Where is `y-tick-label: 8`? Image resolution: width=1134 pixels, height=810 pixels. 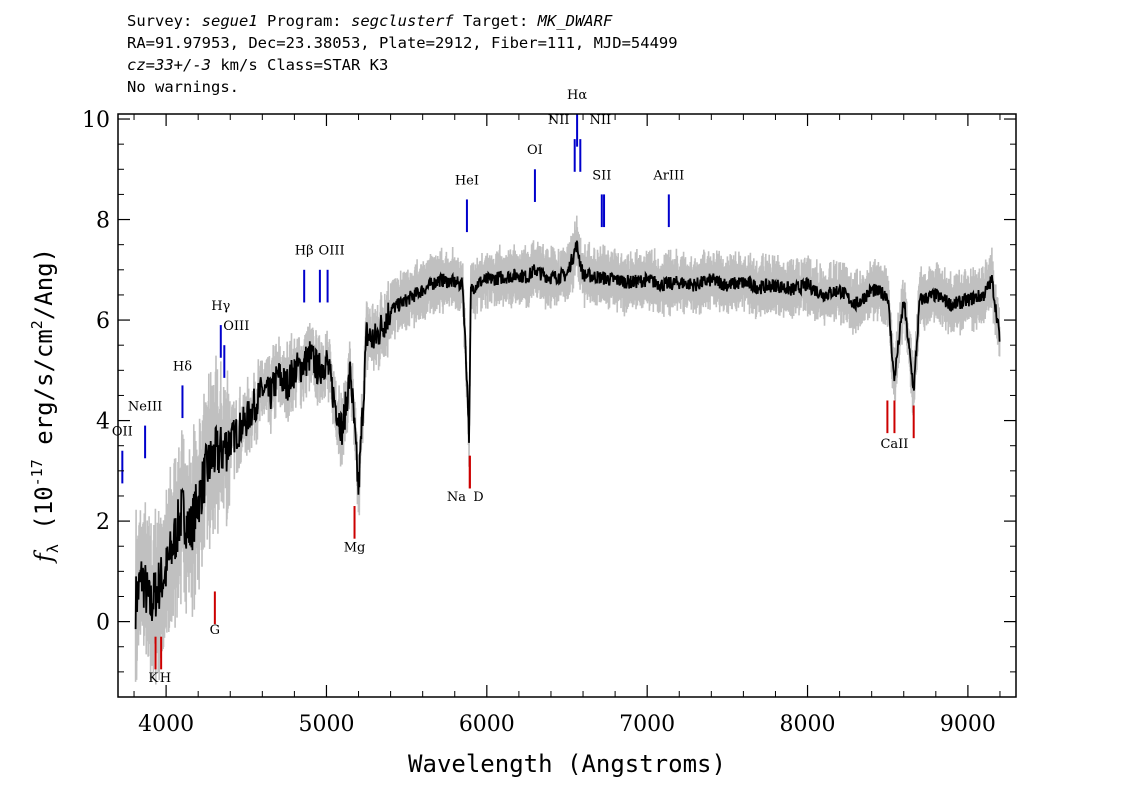 y-tick-label: 8 is located at coordinates (103, 221).